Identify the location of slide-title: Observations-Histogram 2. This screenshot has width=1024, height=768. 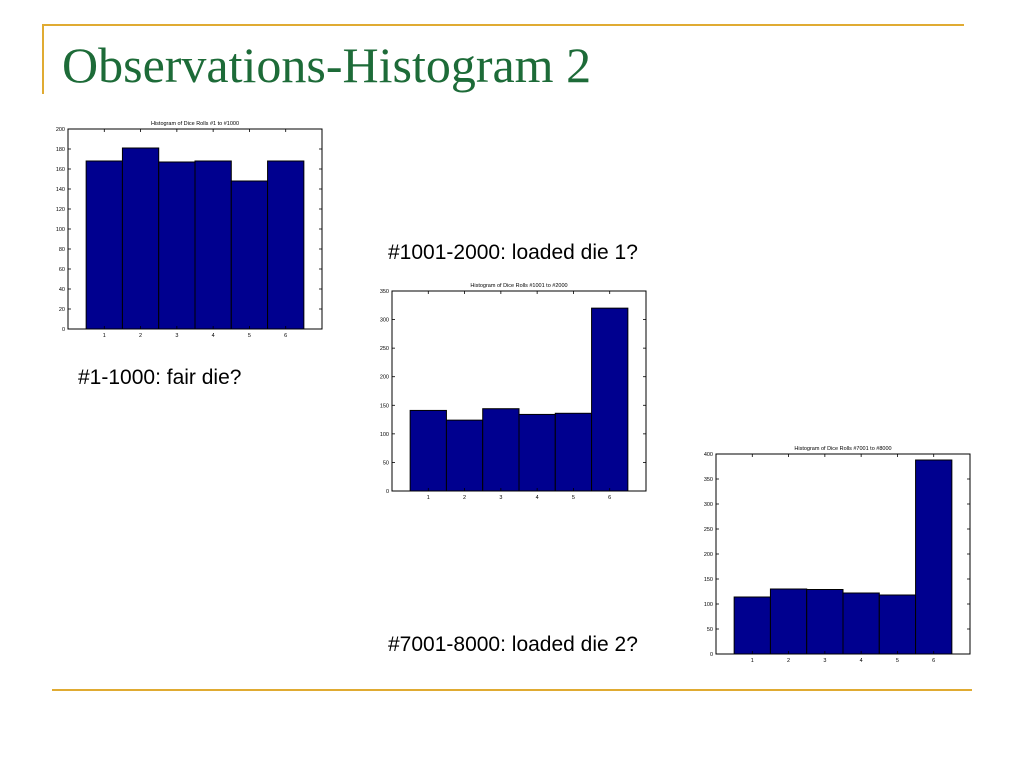
(327, 65).